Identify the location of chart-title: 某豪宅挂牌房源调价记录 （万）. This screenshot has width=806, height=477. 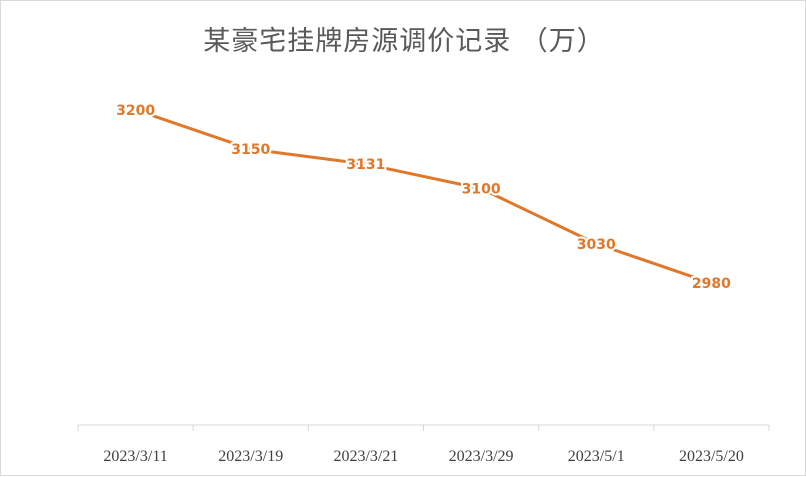
(404, 41).